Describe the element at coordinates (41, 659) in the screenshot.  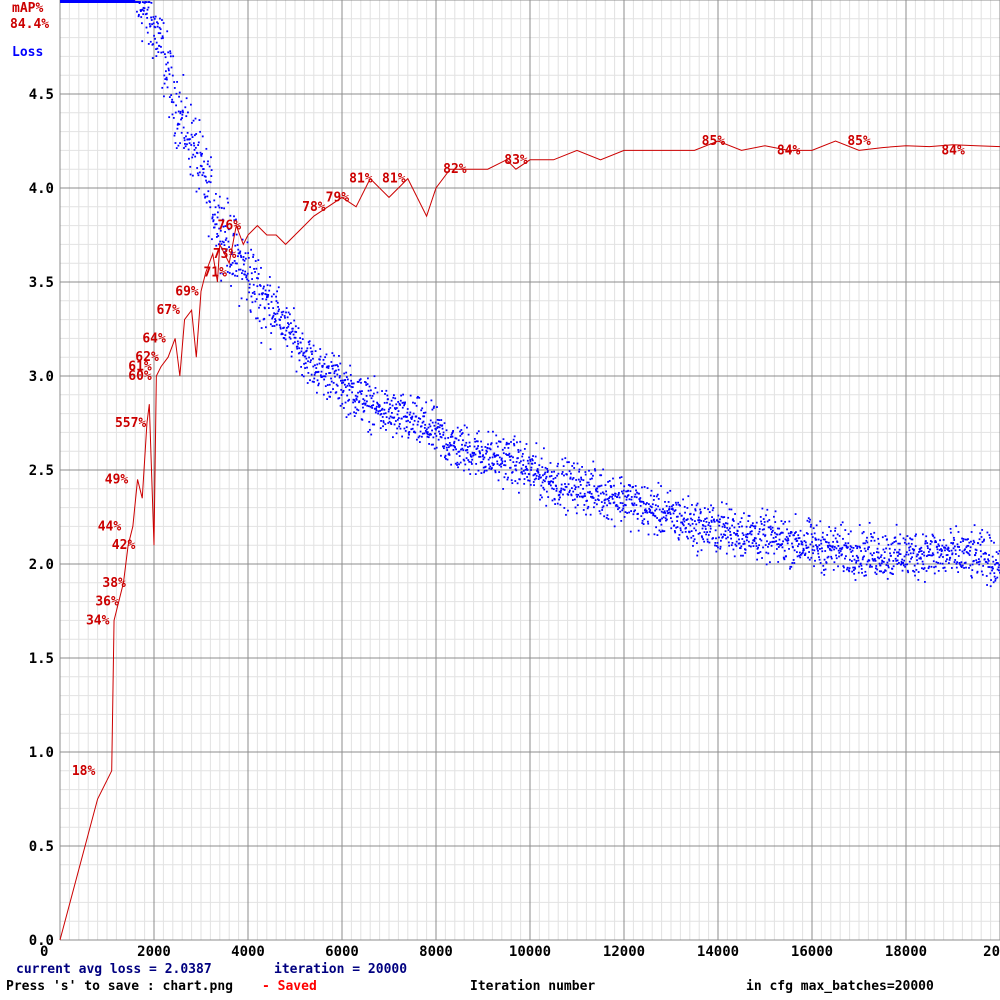
I see `y-tick-label: 1.5` at that location.